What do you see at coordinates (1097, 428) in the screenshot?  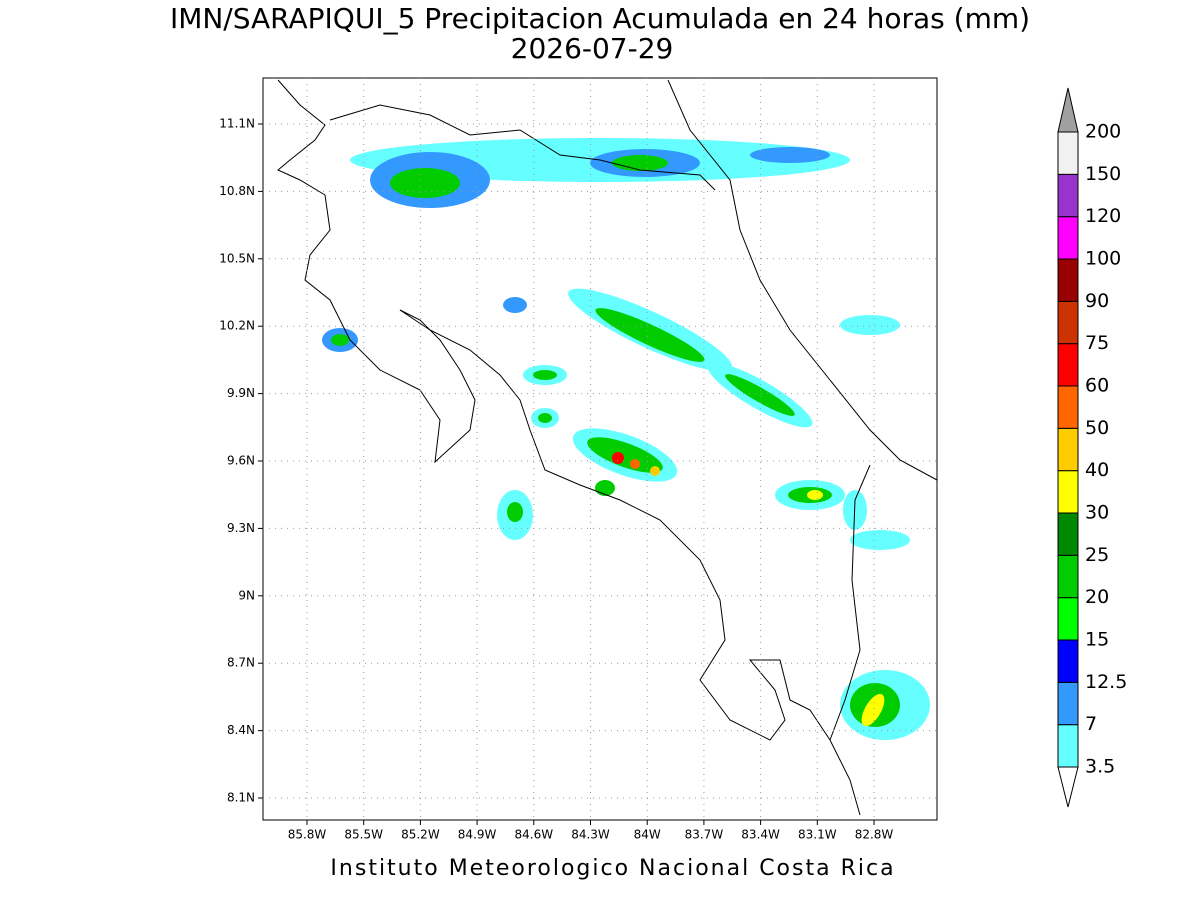 I see `colorbar-label: 50` at bounding box center [1097, 428].